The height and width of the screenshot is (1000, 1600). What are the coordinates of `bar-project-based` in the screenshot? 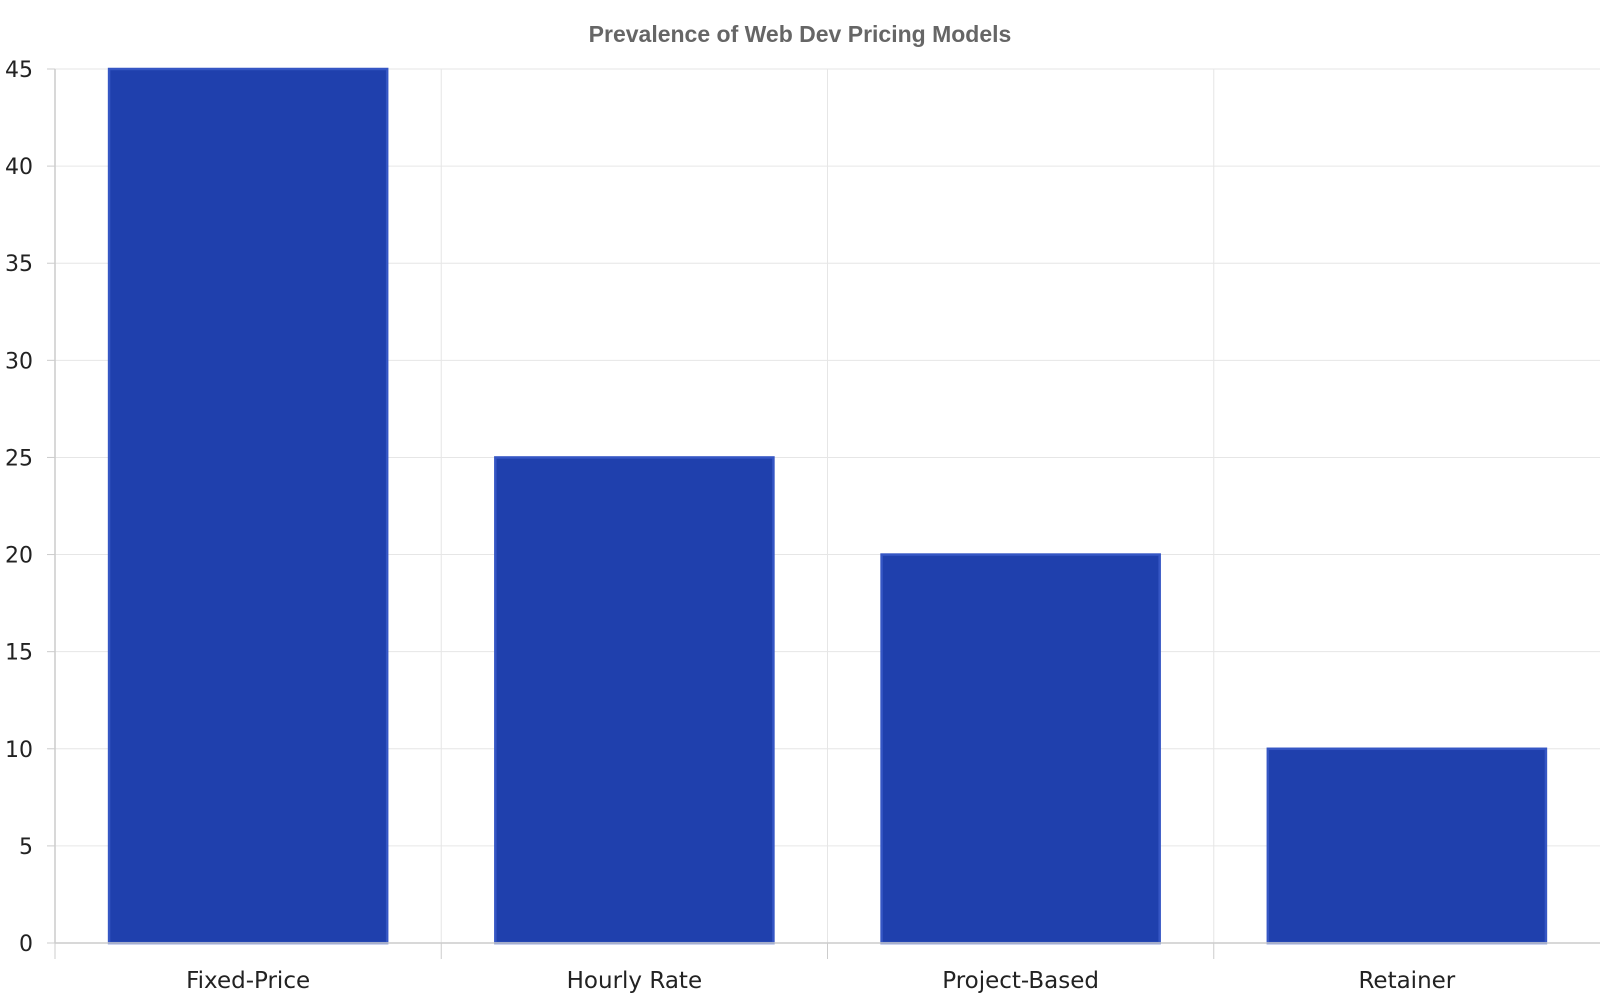 It's located at (1020, 749).